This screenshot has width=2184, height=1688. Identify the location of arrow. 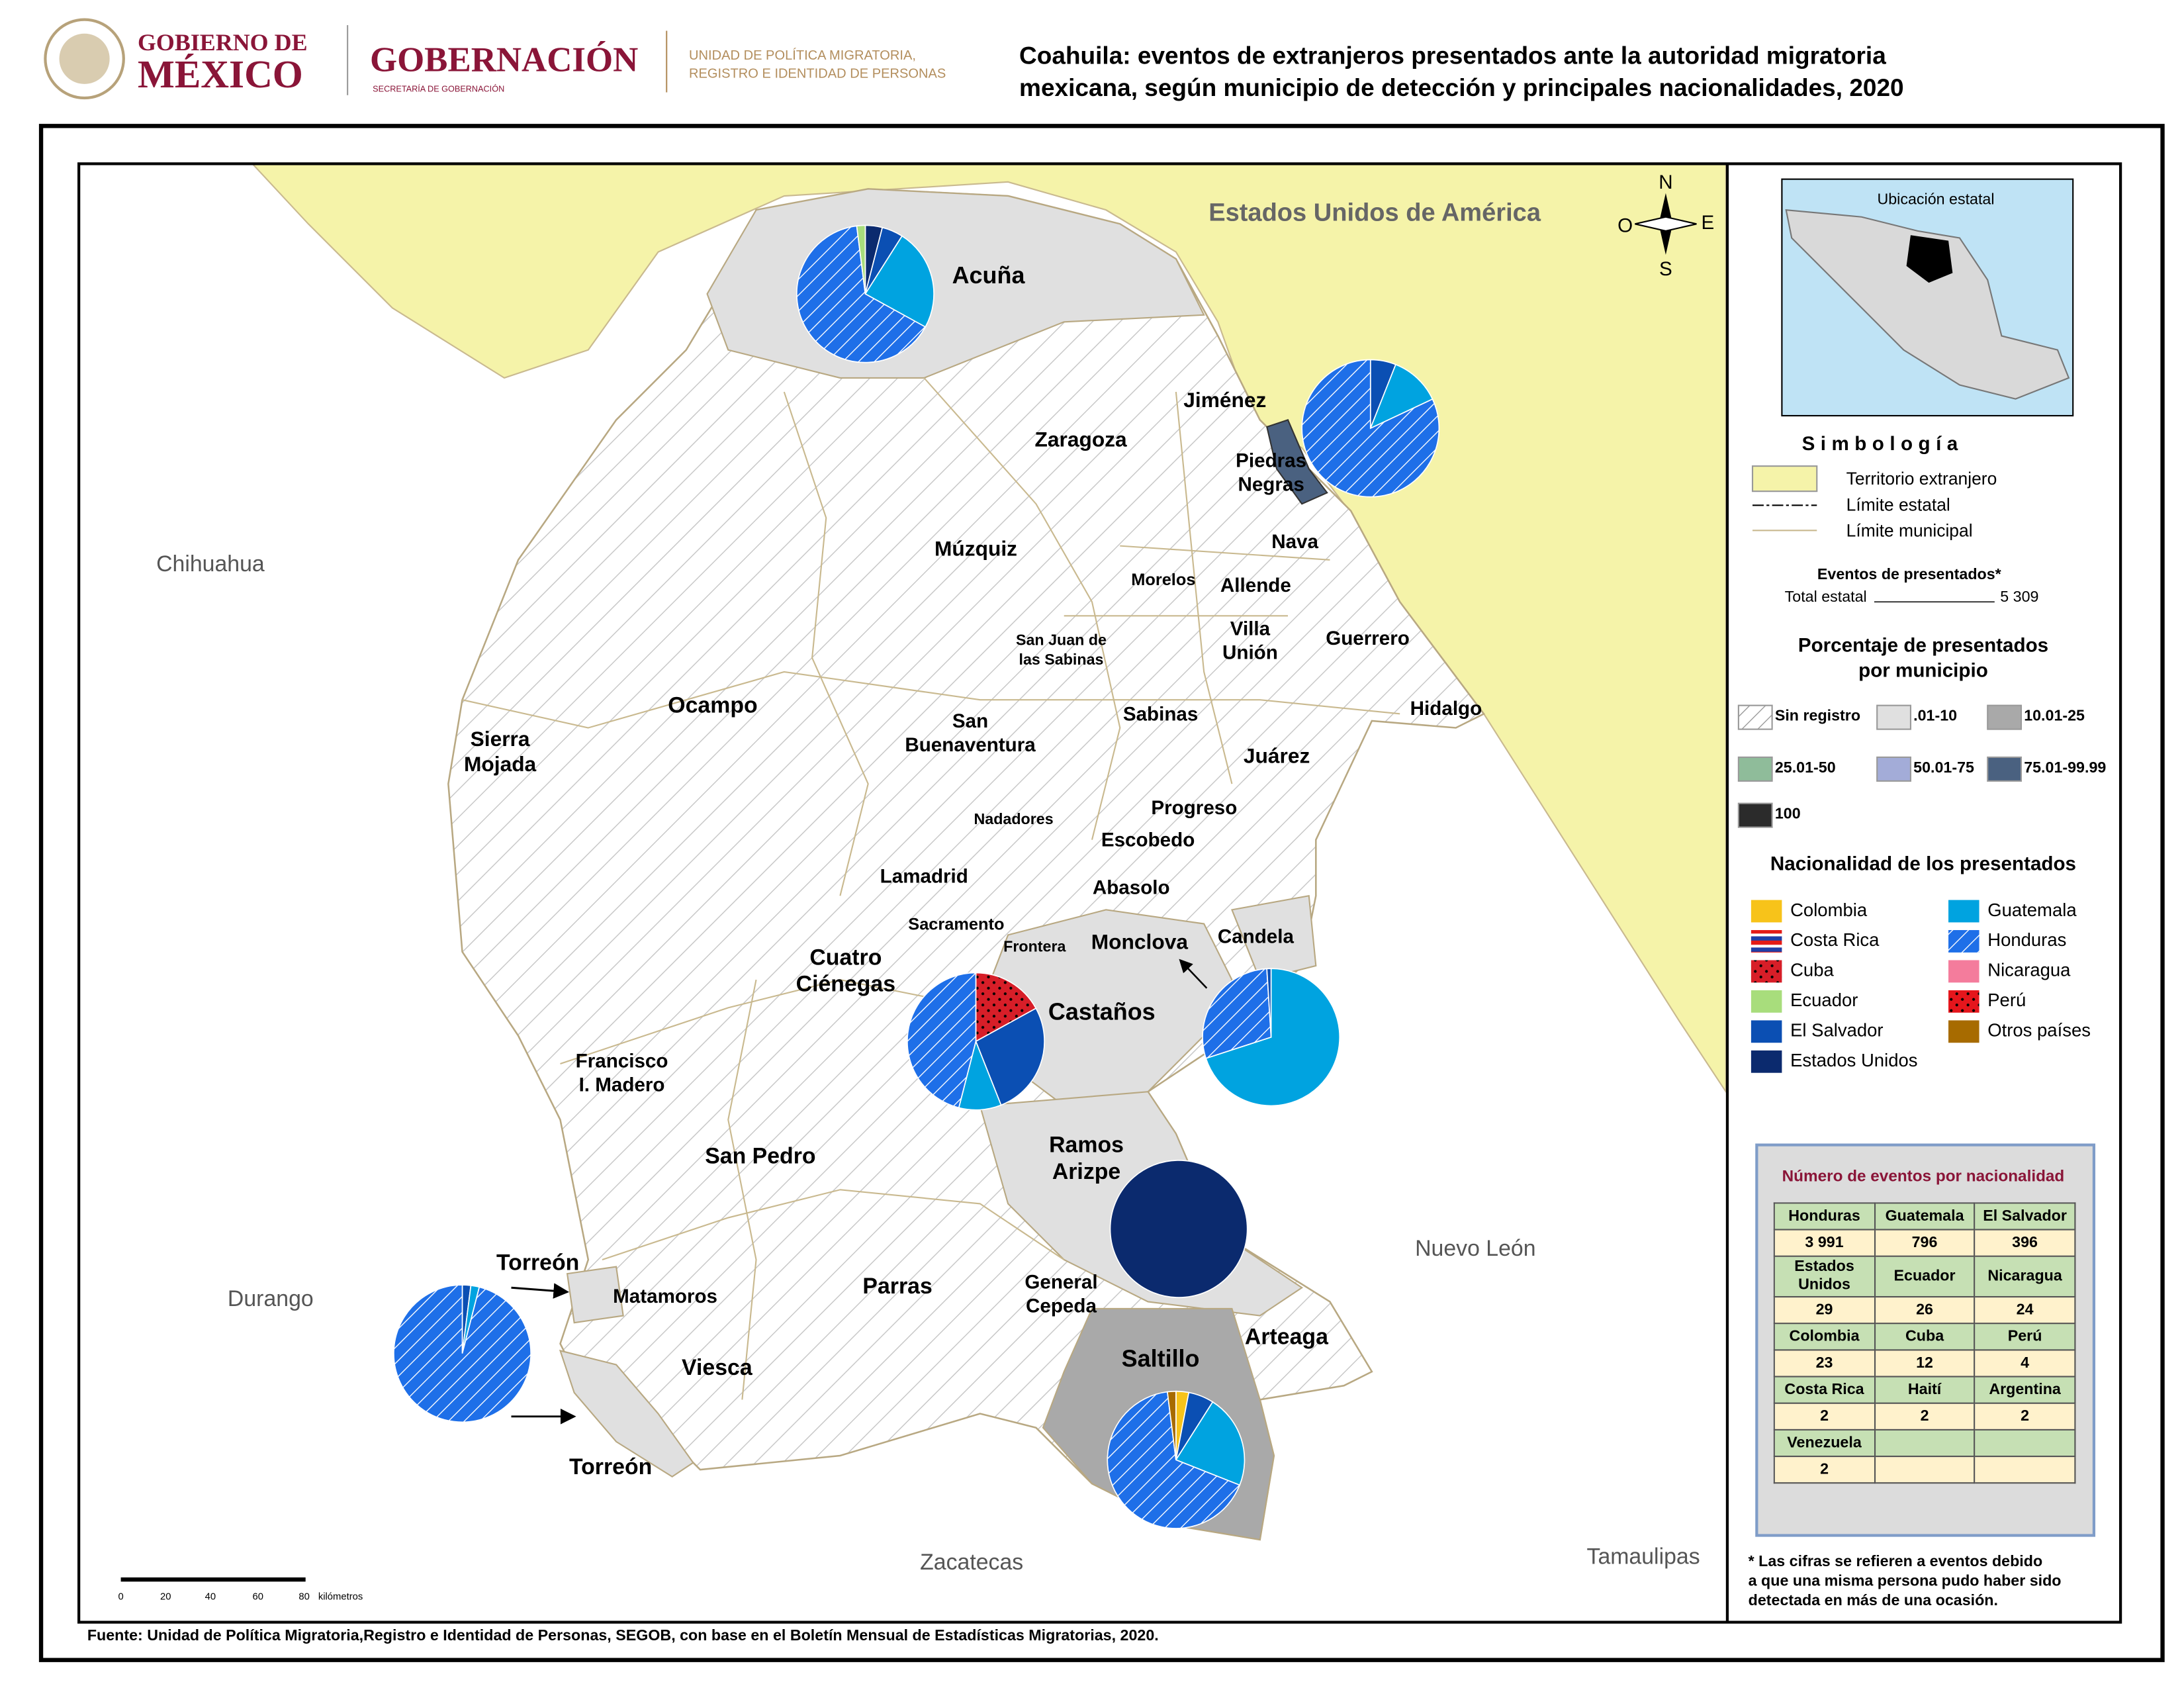
(1193, 974).